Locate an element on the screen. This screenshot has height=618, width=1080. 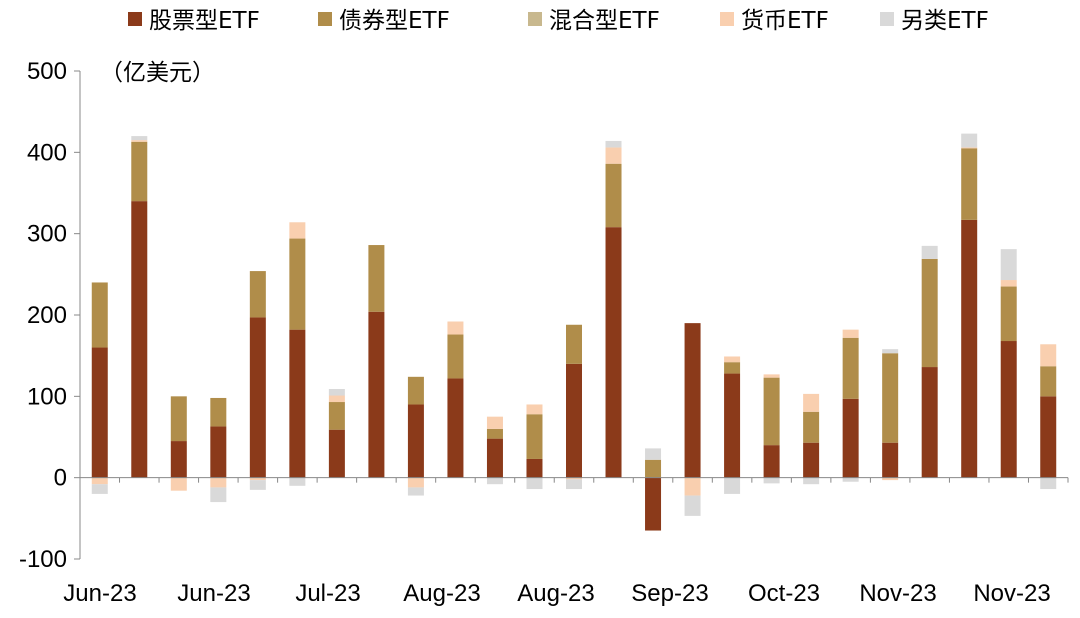
x-tick-label: Nov-23 is located at coordinates (897, 593).